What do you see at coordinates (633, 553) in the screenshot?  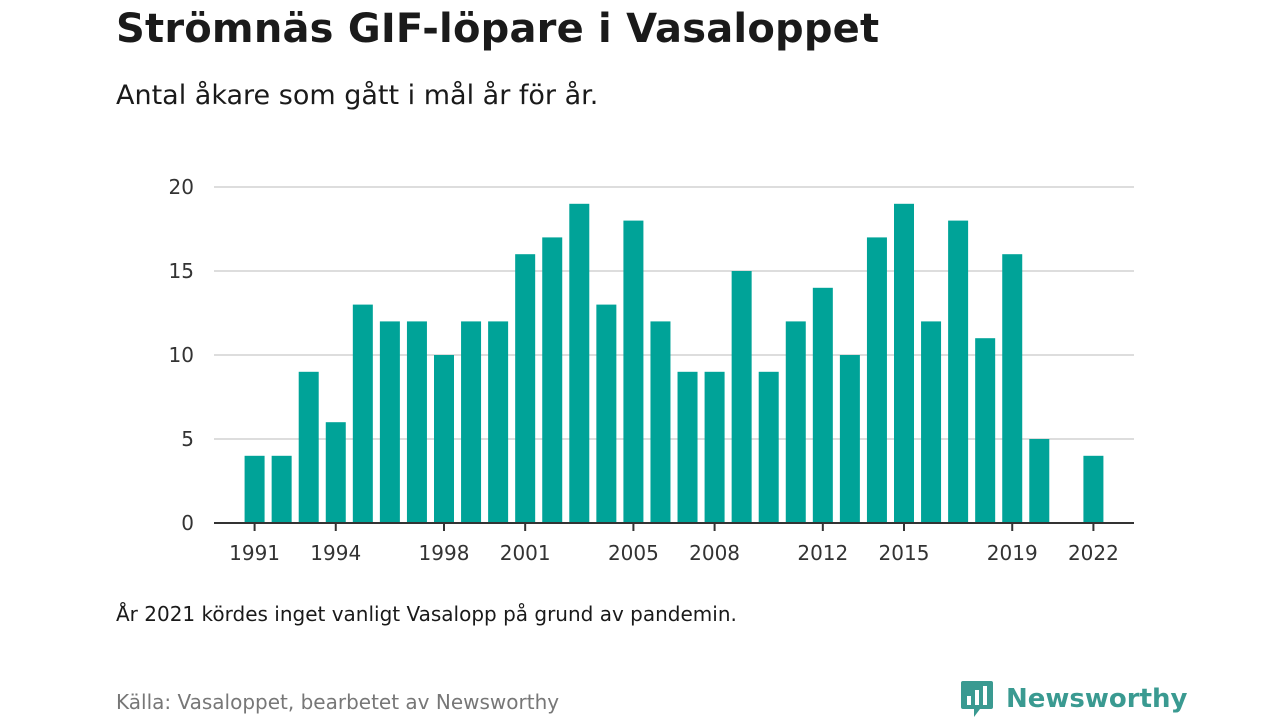 I see `x-tick-label: 2005` at bounding box center [633, 553].